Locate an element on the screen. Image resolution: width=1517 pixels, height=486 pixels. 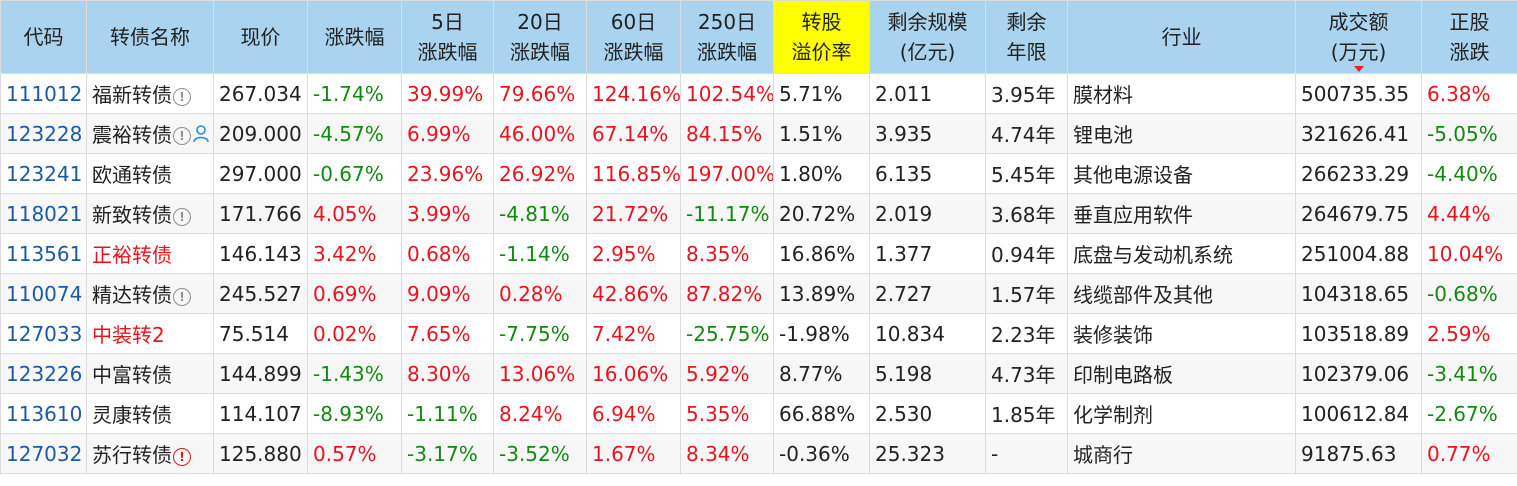
column-header-premium: 转股 溢价率 is located at coordinates (821, 37).